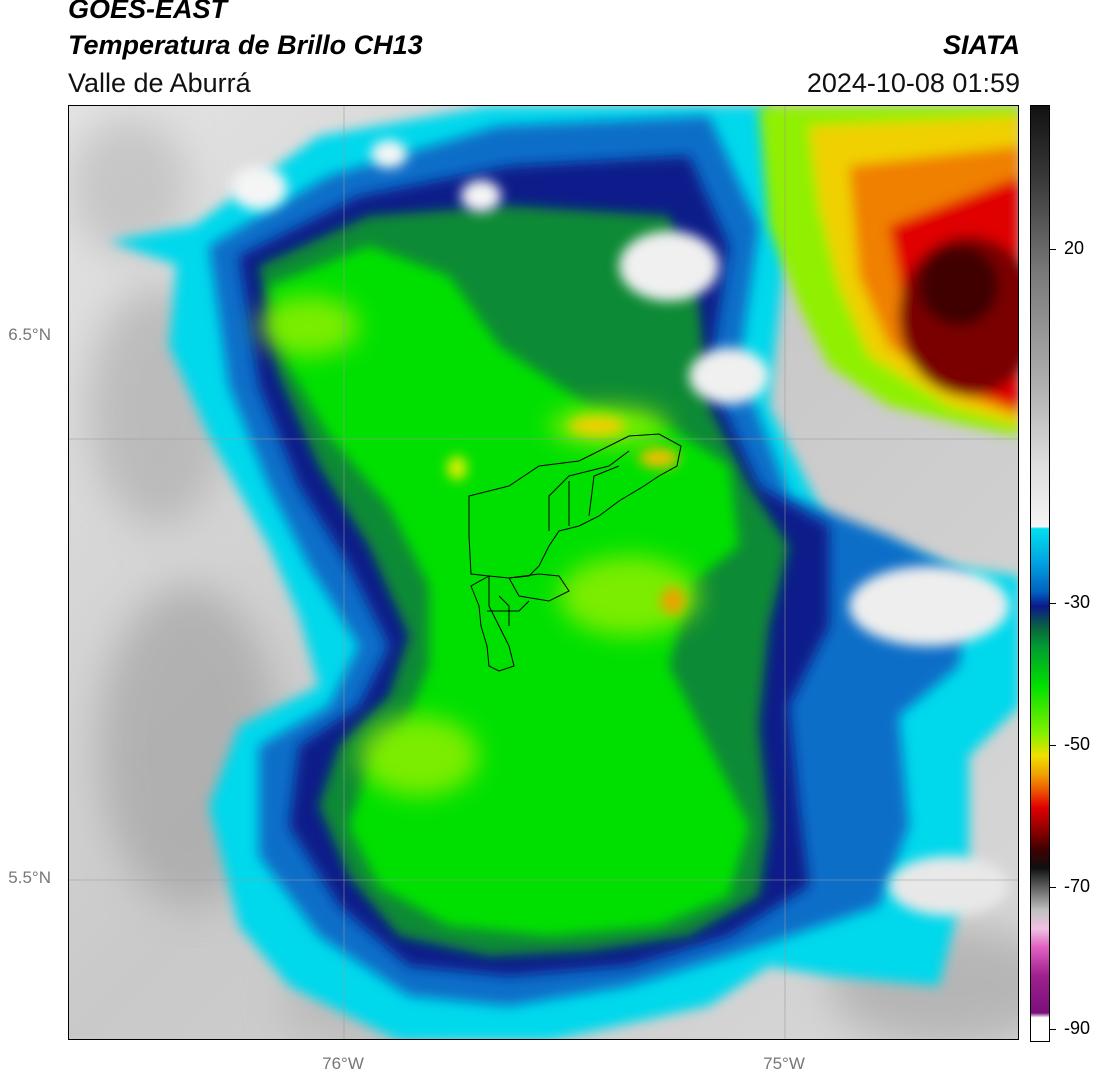  What do you see at coordinates (1074, 248) in the screenshot?
I see `colorbar-label-20: 20` at bounding box center [1074, 248].